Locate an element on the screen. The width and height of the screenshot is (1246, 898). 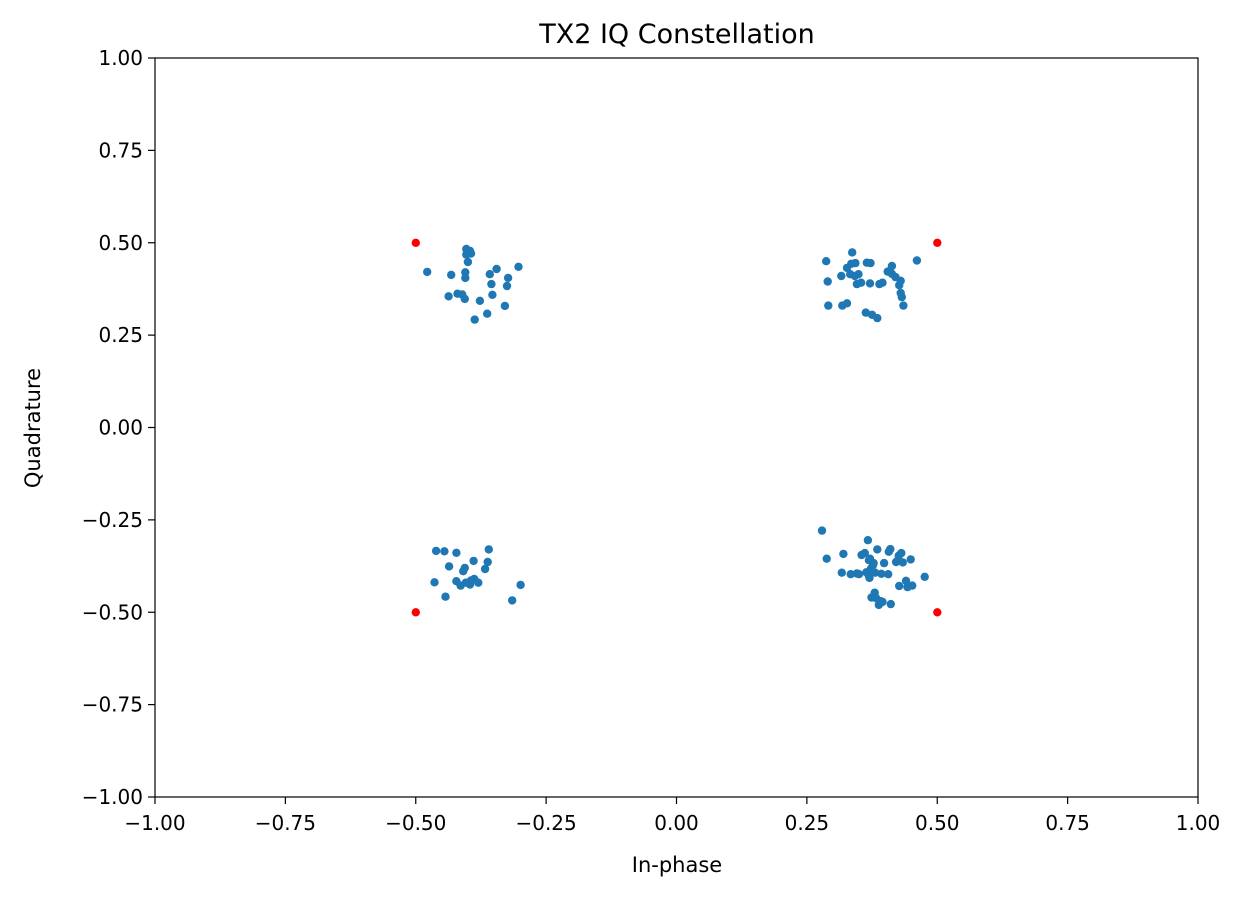
y-tick-label: 0.00 is located at coordinates (120, 428).